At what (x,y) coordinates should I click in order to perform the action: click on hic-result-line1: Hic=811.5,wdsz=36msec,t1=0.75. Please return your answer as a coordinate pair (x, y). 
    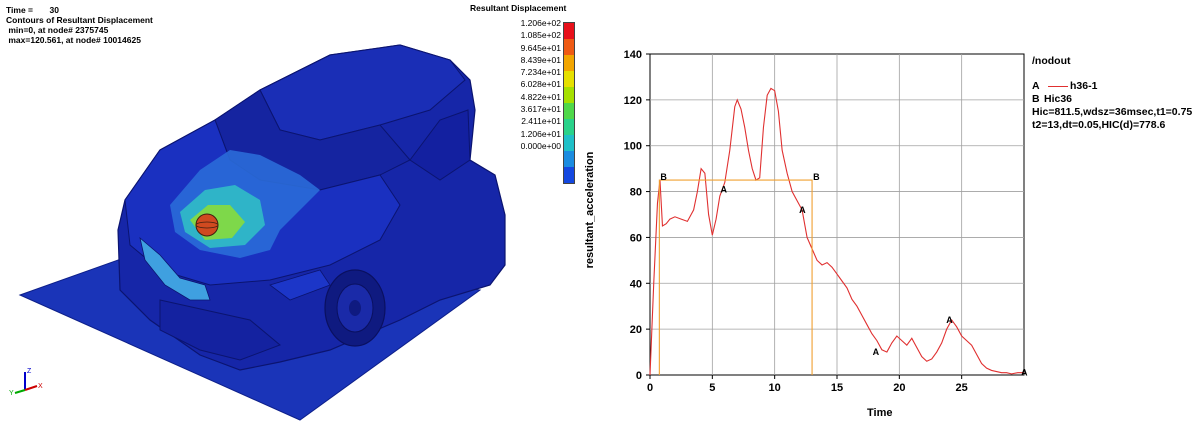
    Looking at the image, I should click on (1112, 112).